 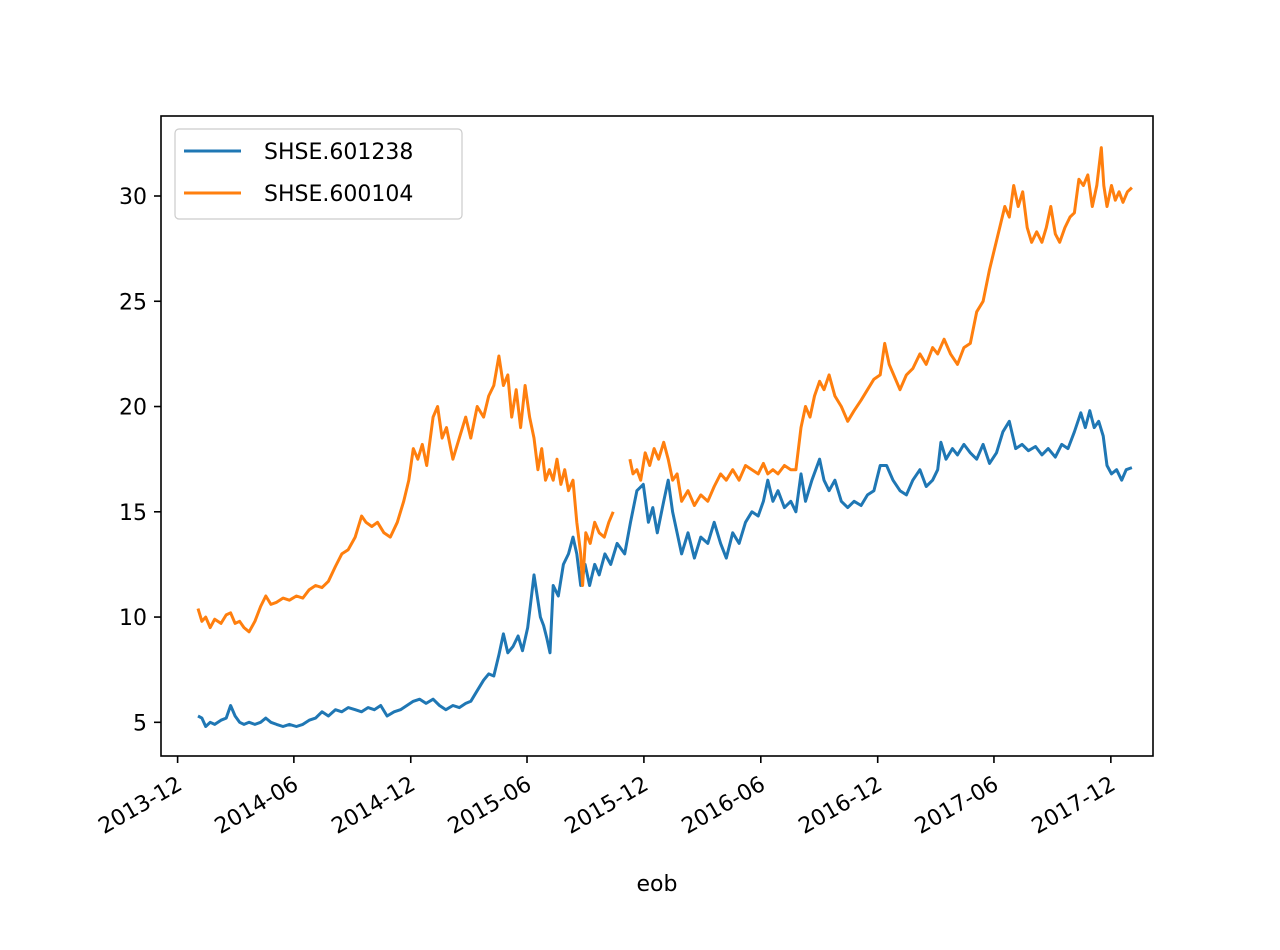 I want to click on x-tick-label: 2017-12, so click(x=1074, y=806).